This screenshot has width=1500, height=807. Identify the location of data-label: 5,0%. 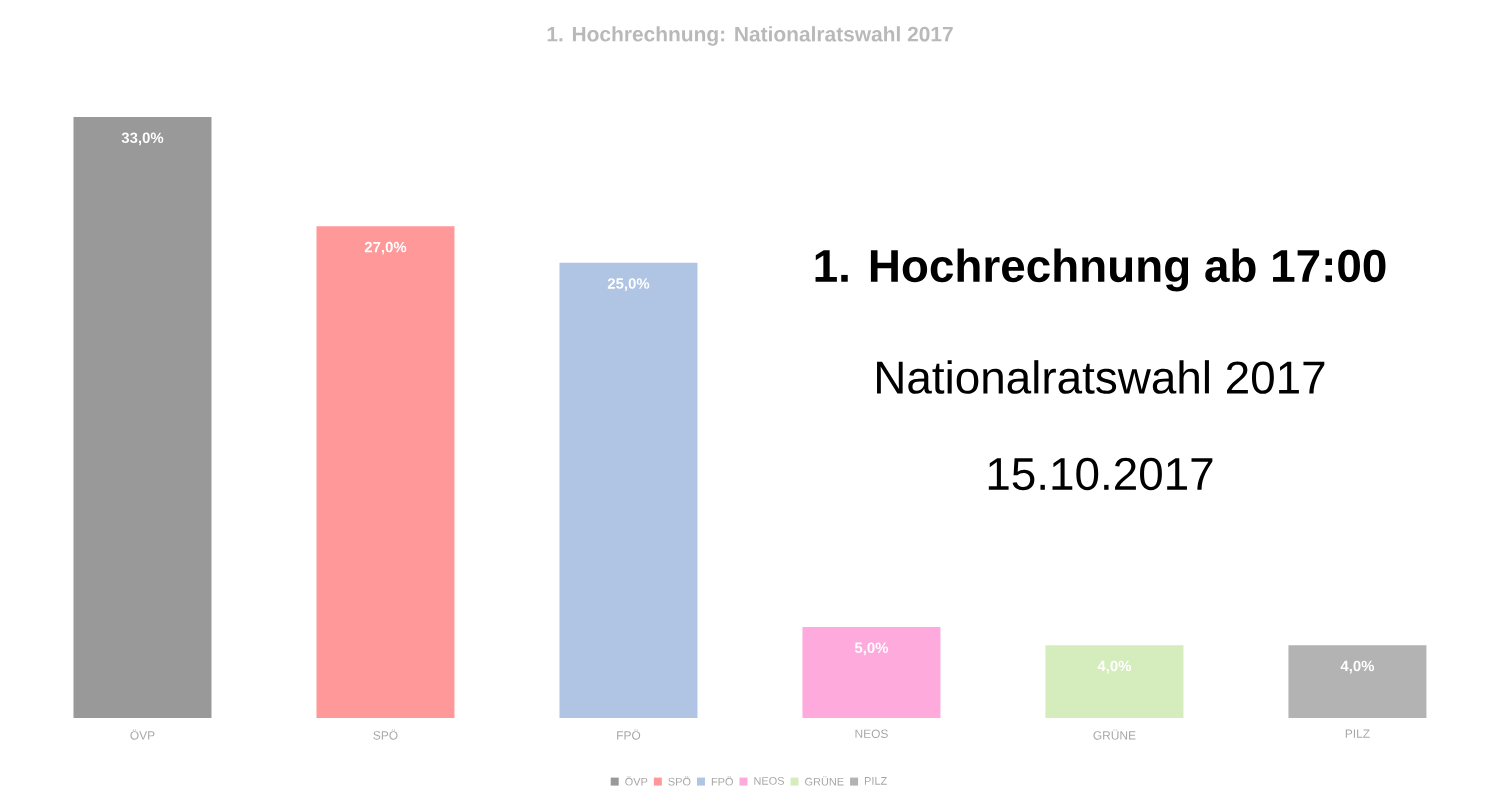
(871, 649).